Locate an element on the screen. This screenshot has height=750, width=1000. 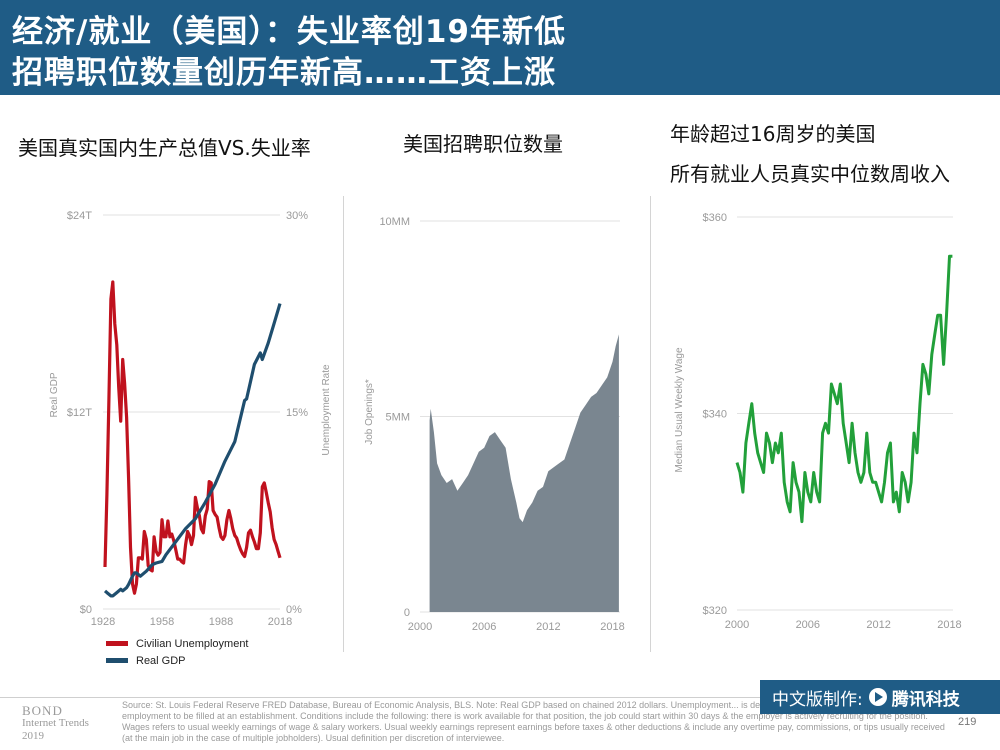
x-tick-label: 1928 is located at coordinates (103, 622).